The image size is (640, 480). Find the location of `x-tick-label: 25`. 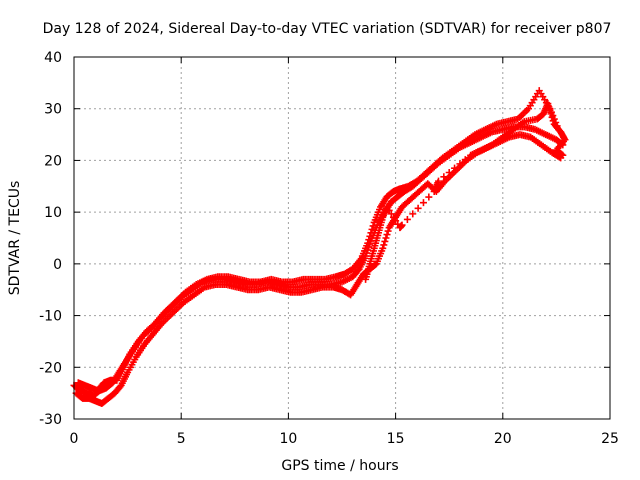

x-tick-label: 25 is located at coordinates (610, 439).